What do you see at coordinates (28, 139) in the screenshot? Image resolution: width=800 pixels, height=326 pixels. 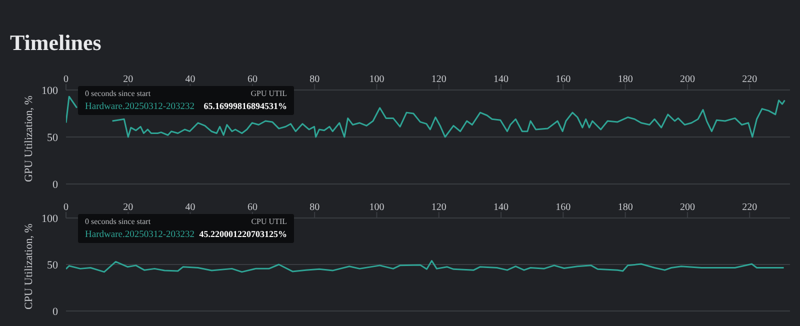 I see `y-axis-title: GPU Utilization, %` at bounding box center [28, 139].